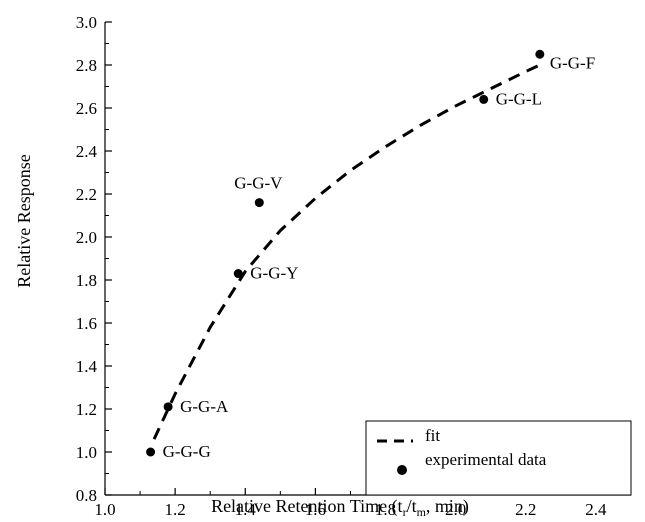 This screenshot has height=522, width=645. I want to click on x-tick-label: 2.2, so click(525, 509).